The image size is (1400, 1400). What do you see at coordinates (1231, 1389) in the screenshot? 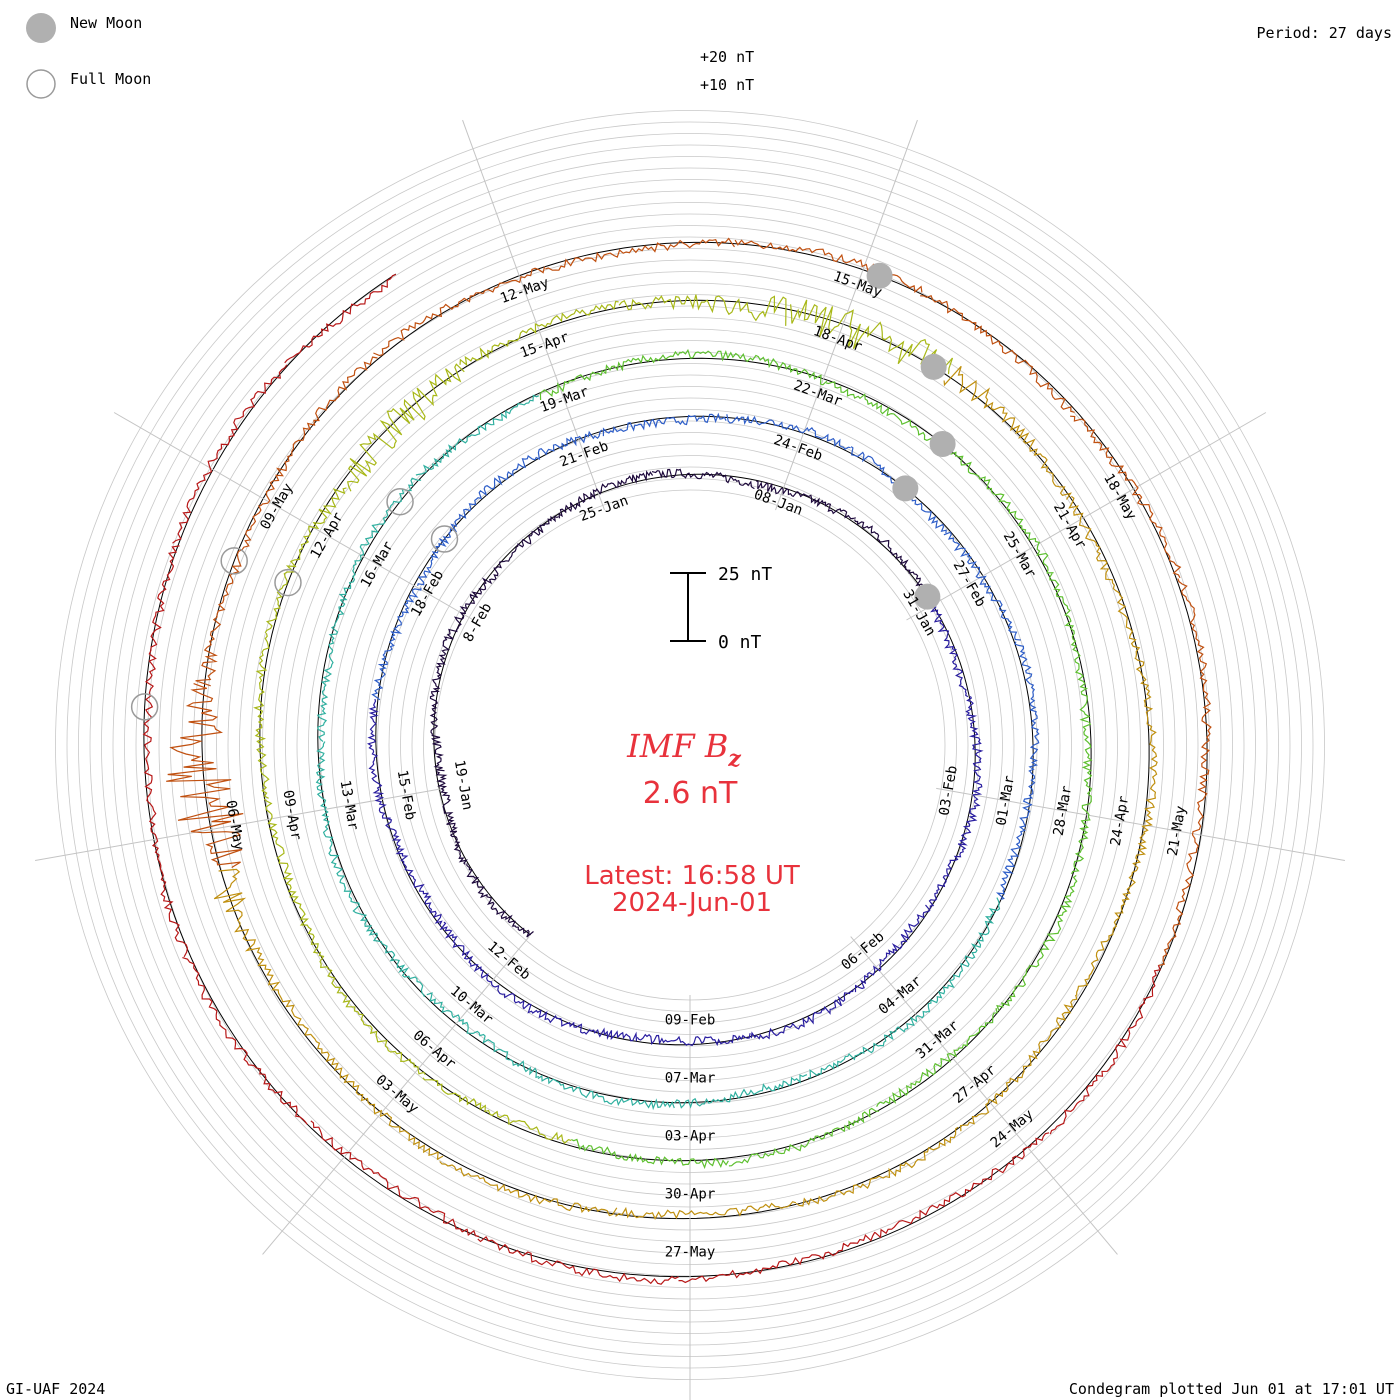
I see `plotted-label: Condegram plotted Jun 01 at 17:01 UT` at bounding box center [1231, 1389].